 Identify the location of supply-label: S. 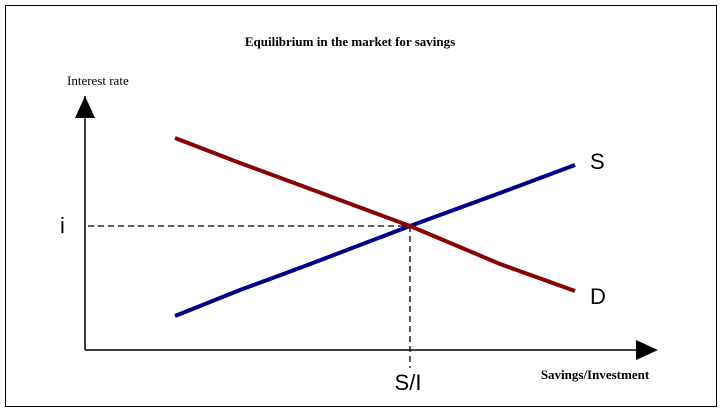
(597, 161).